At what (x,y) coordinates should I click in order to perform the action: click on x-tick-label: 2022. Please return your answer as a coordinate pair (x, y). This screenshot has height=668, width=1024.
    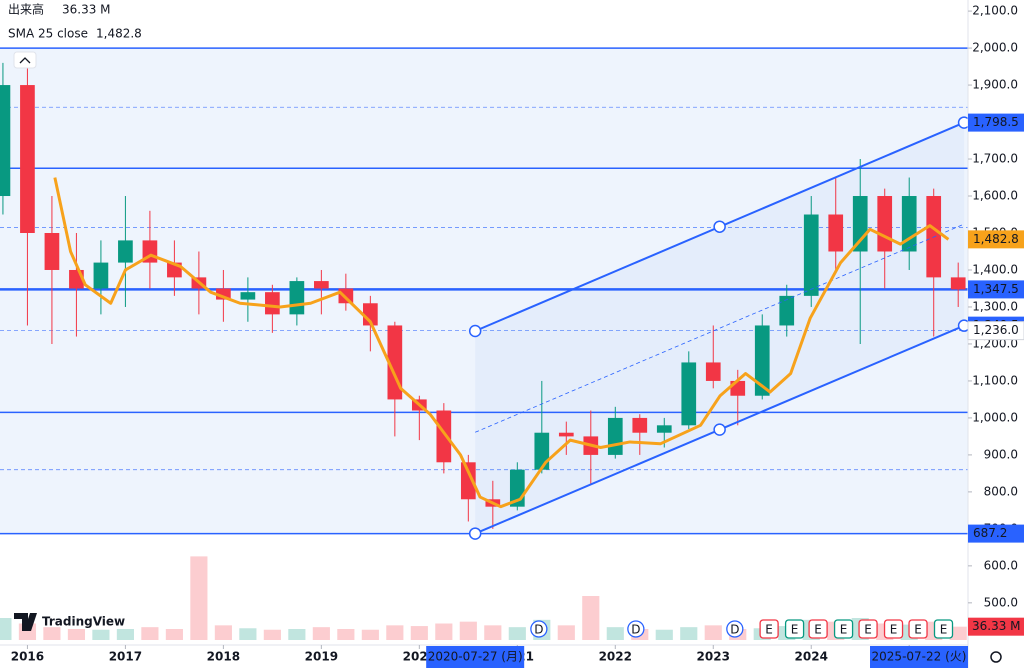
    Looking at the image, I should click on (615, 657).